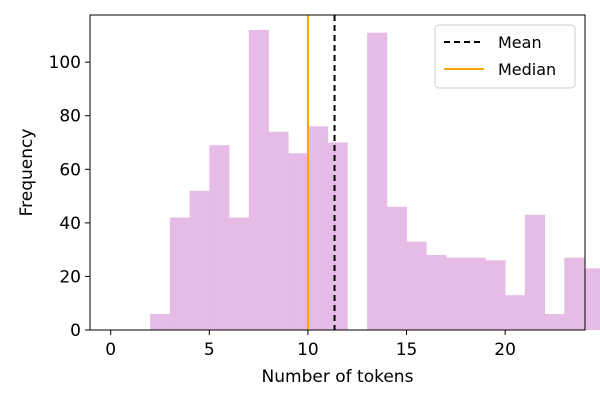 This screenshot has width=600, height=400. What do you see at coordinates (505, 350) in the screenshot?
I see `x-tick-label: 20` at bounding box center [505, 350].